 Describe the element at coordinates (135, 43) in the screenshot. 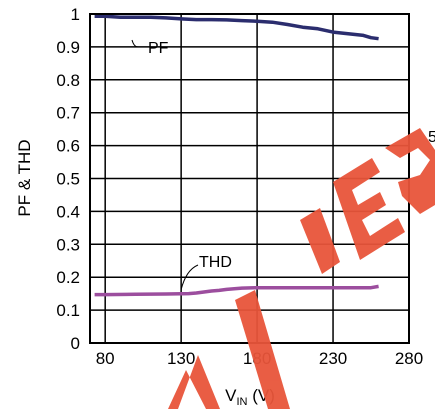

I see `pf-leader-curve` at that location.